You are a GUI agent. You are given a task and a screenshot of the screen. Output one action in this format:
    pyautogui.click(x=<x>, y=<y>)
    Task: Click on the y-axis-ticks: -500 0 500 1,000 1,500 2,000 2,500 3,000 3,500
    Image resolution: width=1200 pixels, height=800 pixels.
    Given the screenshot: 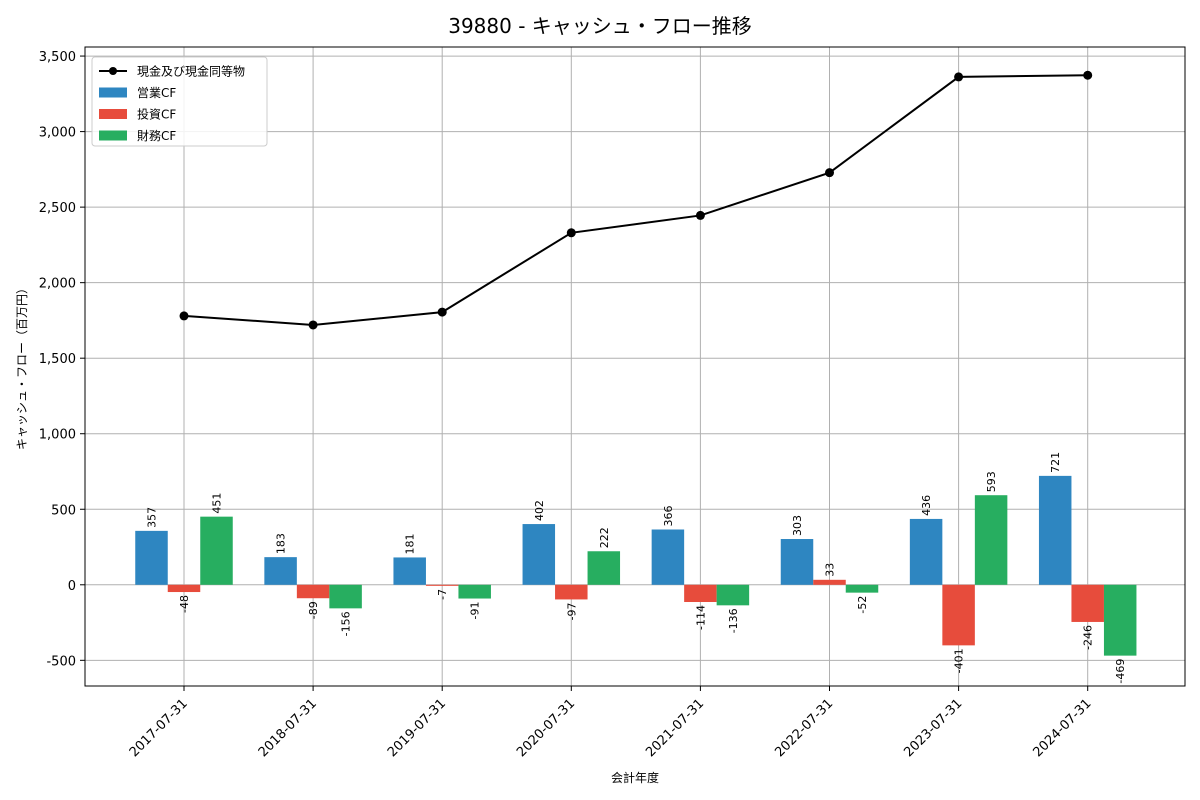 What is the action you would take?
    pyautogui.click(x=62, y=359)
    